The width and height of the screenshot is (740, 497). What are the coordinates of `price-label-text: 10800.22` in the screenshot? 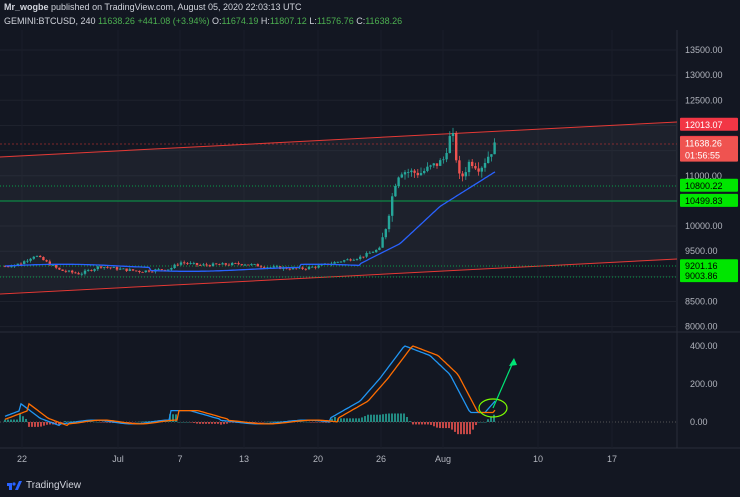 It's located at (704, 186).